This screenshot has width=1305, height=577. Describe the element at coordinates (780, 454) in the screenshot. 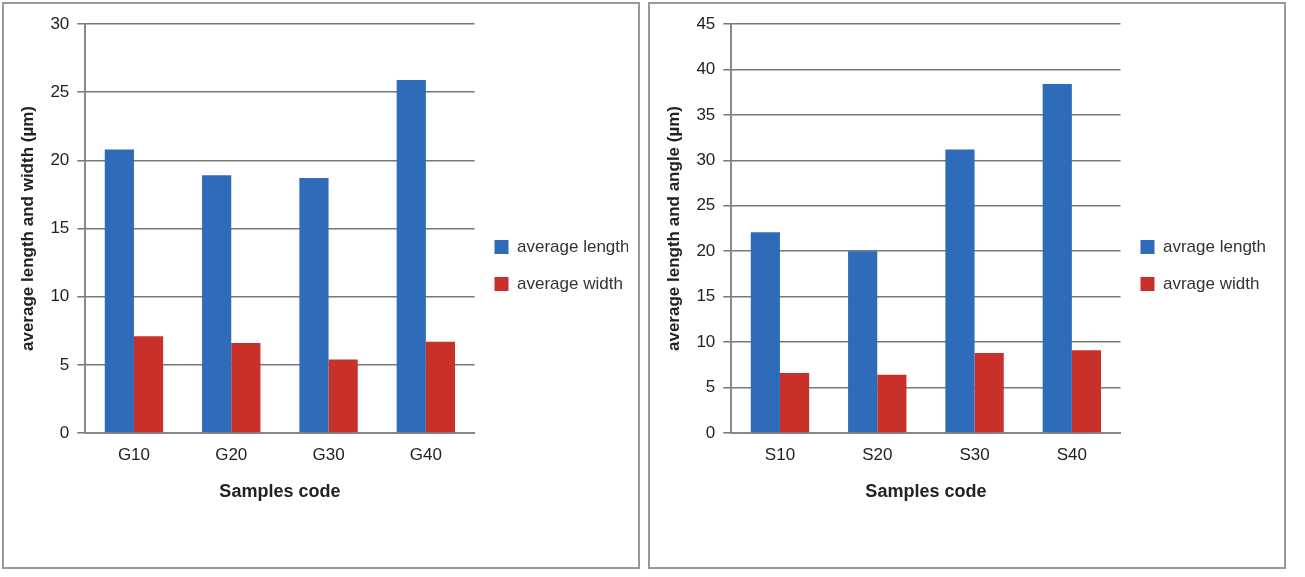

I see `x-tick-label: S10` at that location.